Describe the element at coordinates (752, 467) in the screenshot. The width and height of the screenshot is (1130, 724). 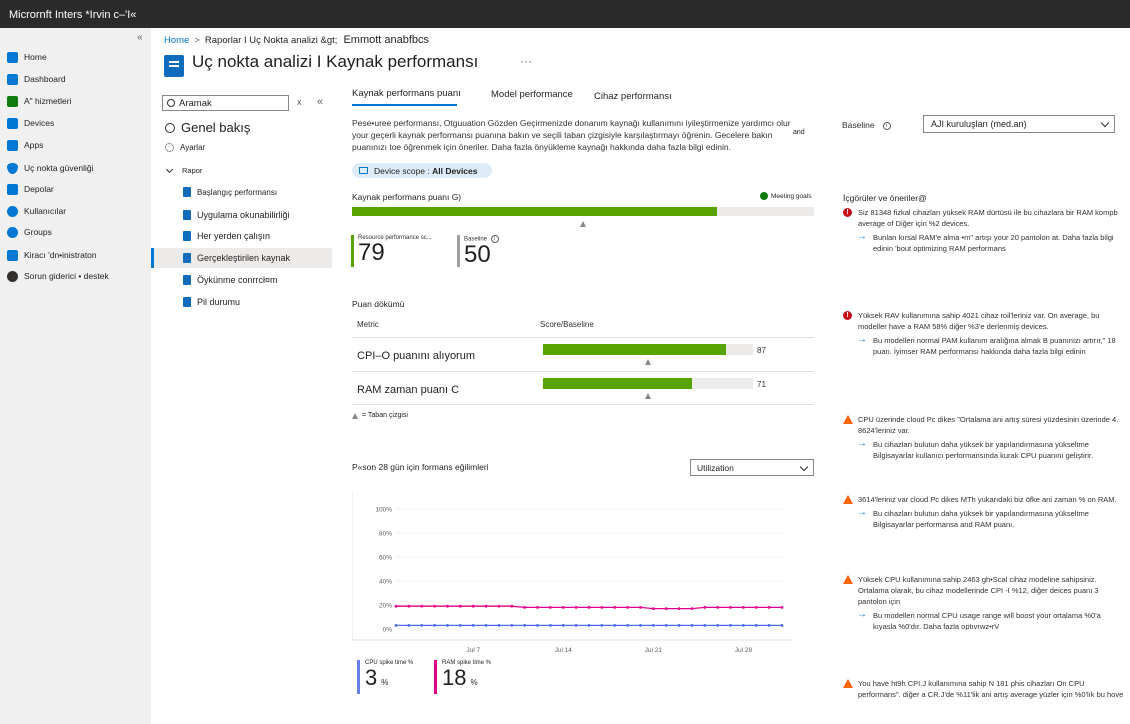
I see `utilization-dropdown: Utilization` at that location.